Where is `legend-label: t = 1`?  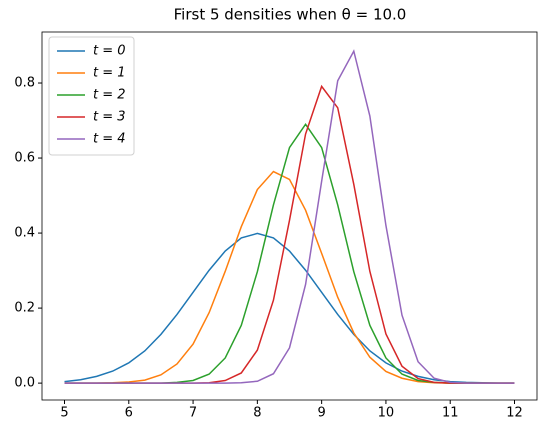
legend-label: t = 1 is located at coordinates (109, 73).